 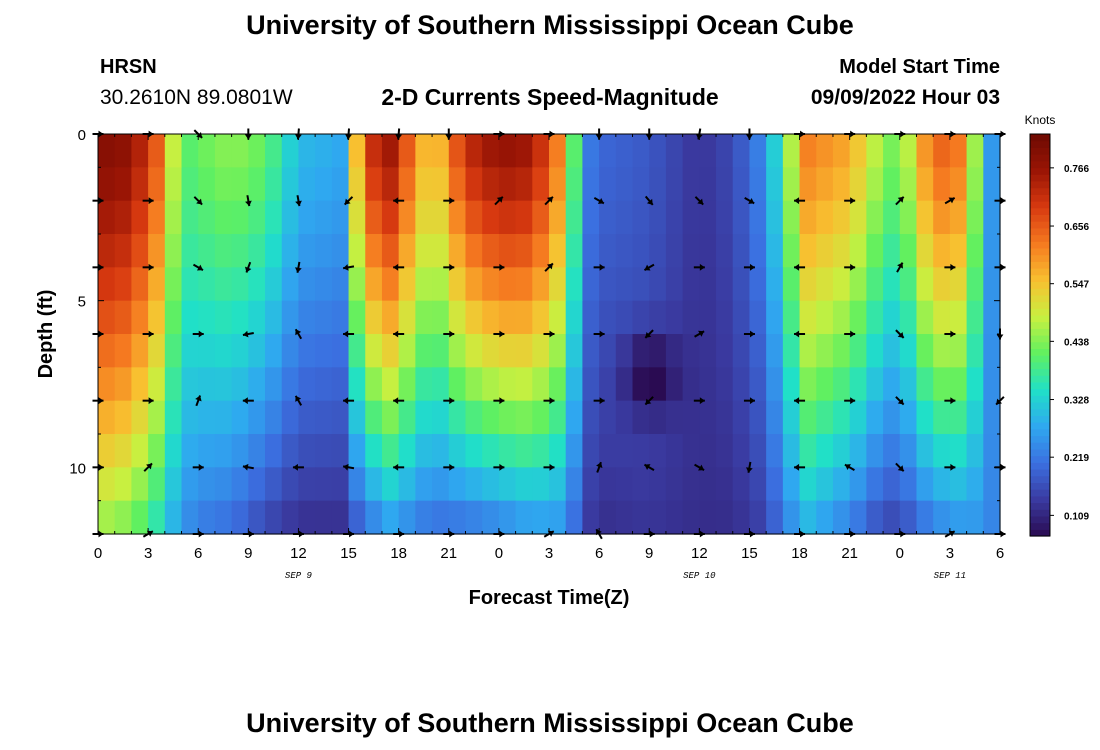 What do you see at coordinates (1076, 516) in the screenshot?
I see `colorbar-tick-label: 0.109` at bounding box center [1076, 516].